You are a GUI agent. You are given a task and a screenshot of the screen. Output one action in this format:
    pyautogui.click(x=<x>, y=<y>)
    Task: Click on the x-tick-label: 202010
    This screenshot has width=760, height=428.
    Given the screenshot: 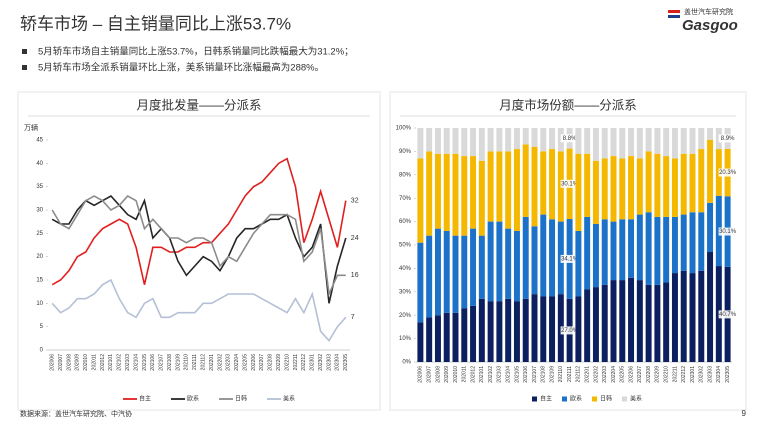 What is the action you would take?
    pyautogui.click(x=456, y=374)
    